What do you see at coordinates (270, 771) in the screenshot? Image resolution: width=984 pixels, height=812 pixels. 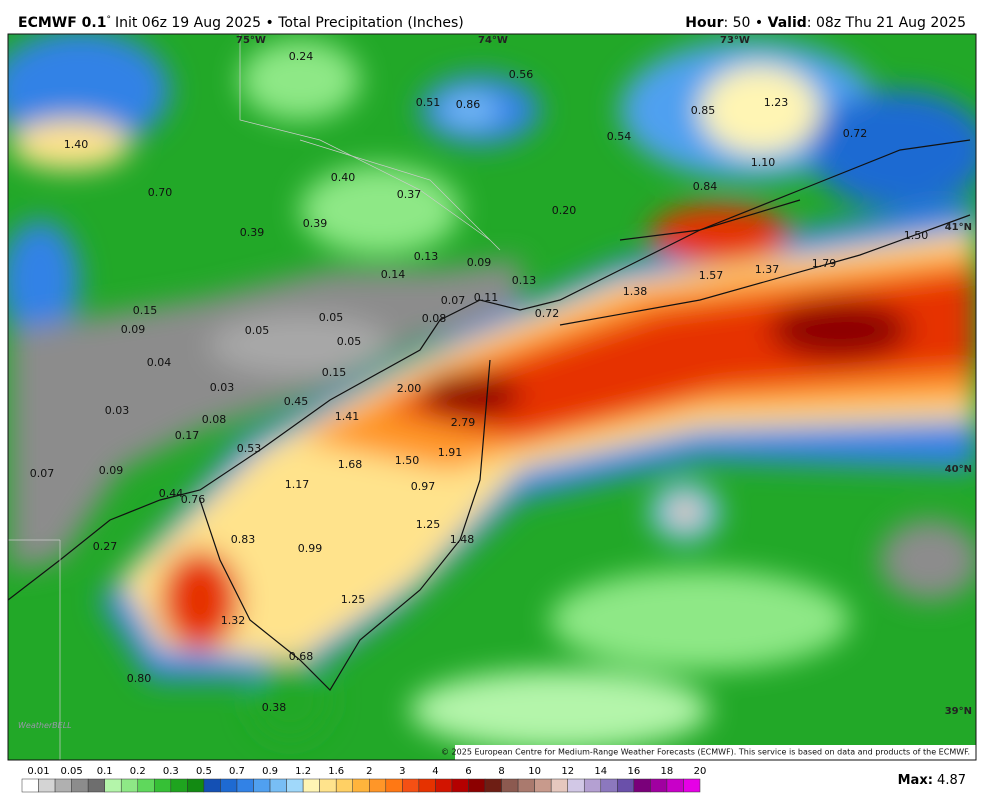 I see `colorbar-label: 0.9` at bounding box center [270, 771].